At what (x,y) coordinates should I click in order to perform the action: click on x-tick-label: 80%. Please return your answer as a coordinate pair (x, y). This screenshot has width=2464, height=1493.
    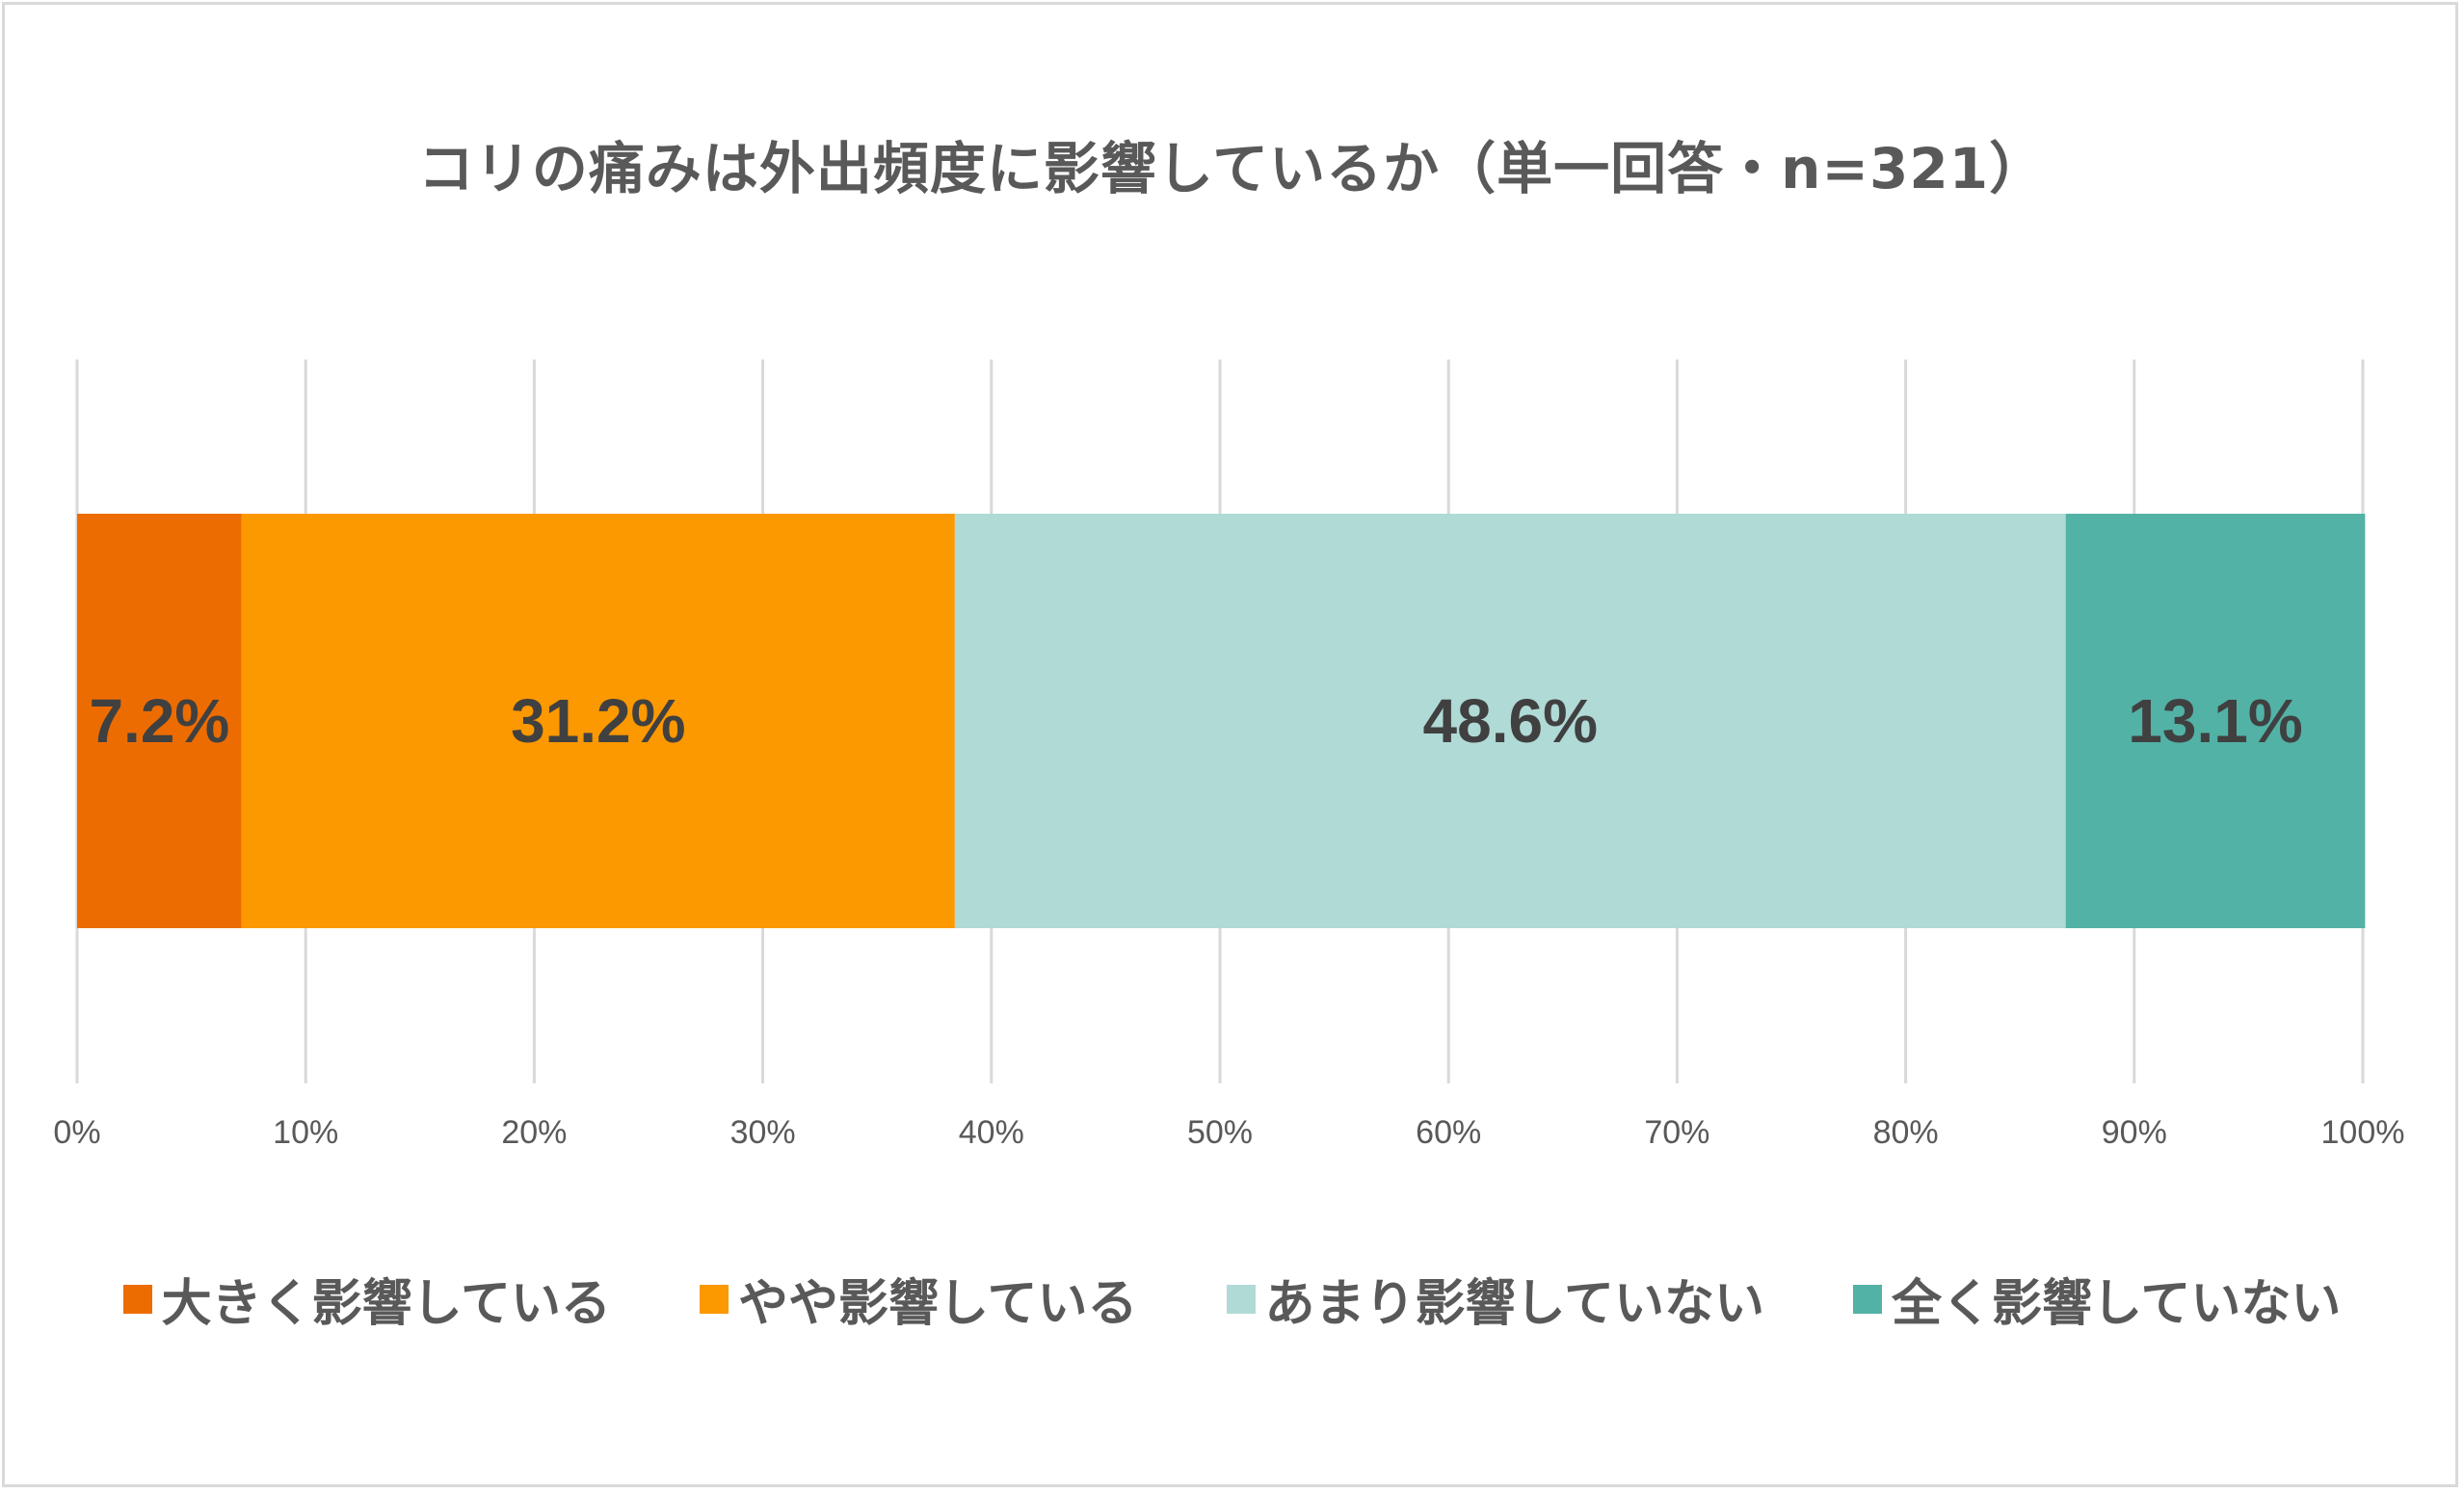
    Looking at the image, I should click on (1906, 1132).